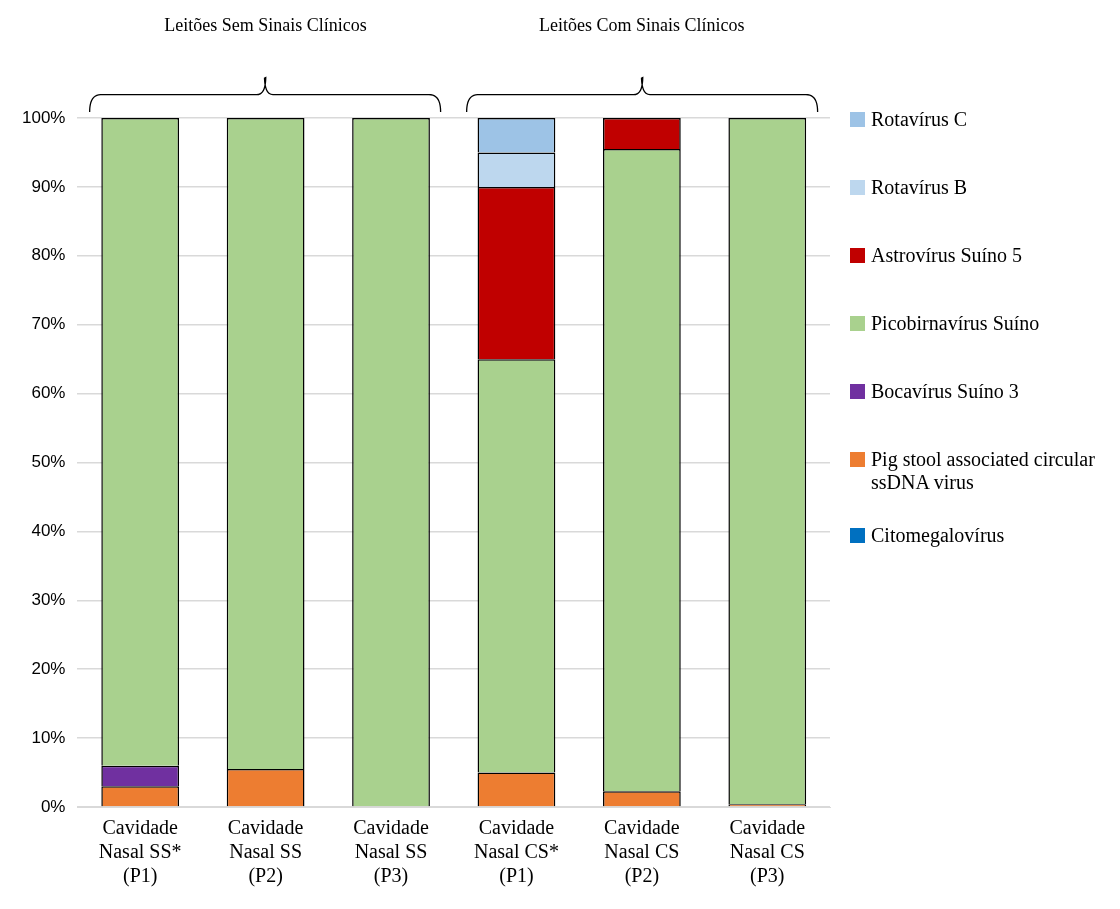 This screenshot has width=1120, height=909. I want to click on y-tick-label: 90%, so click(48, 186).